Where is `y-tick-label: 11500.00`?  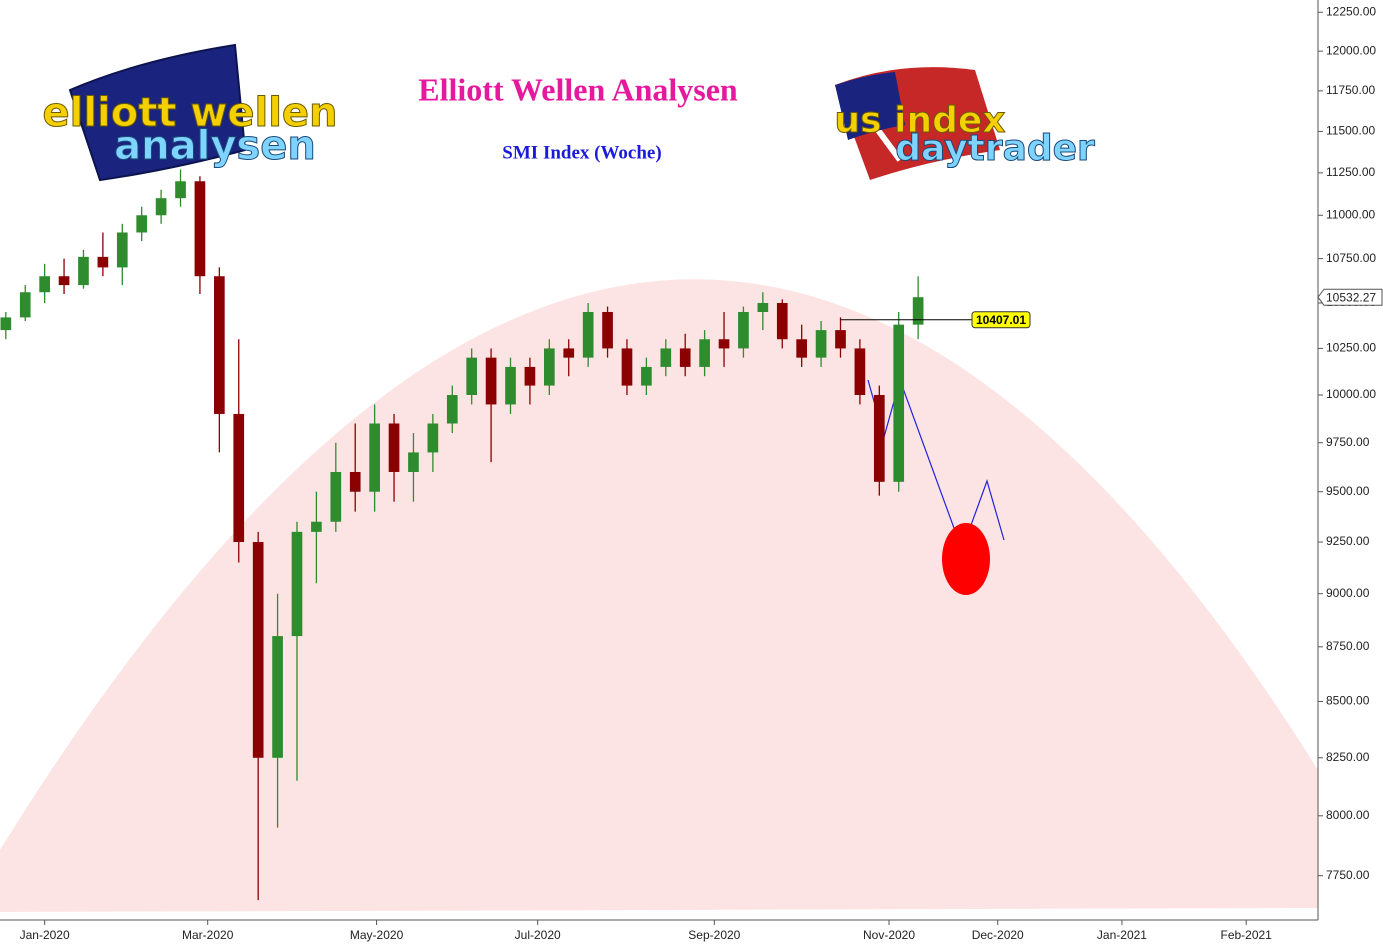 y-tick-label: 11500.00 is located at coordinates (1350, 131).